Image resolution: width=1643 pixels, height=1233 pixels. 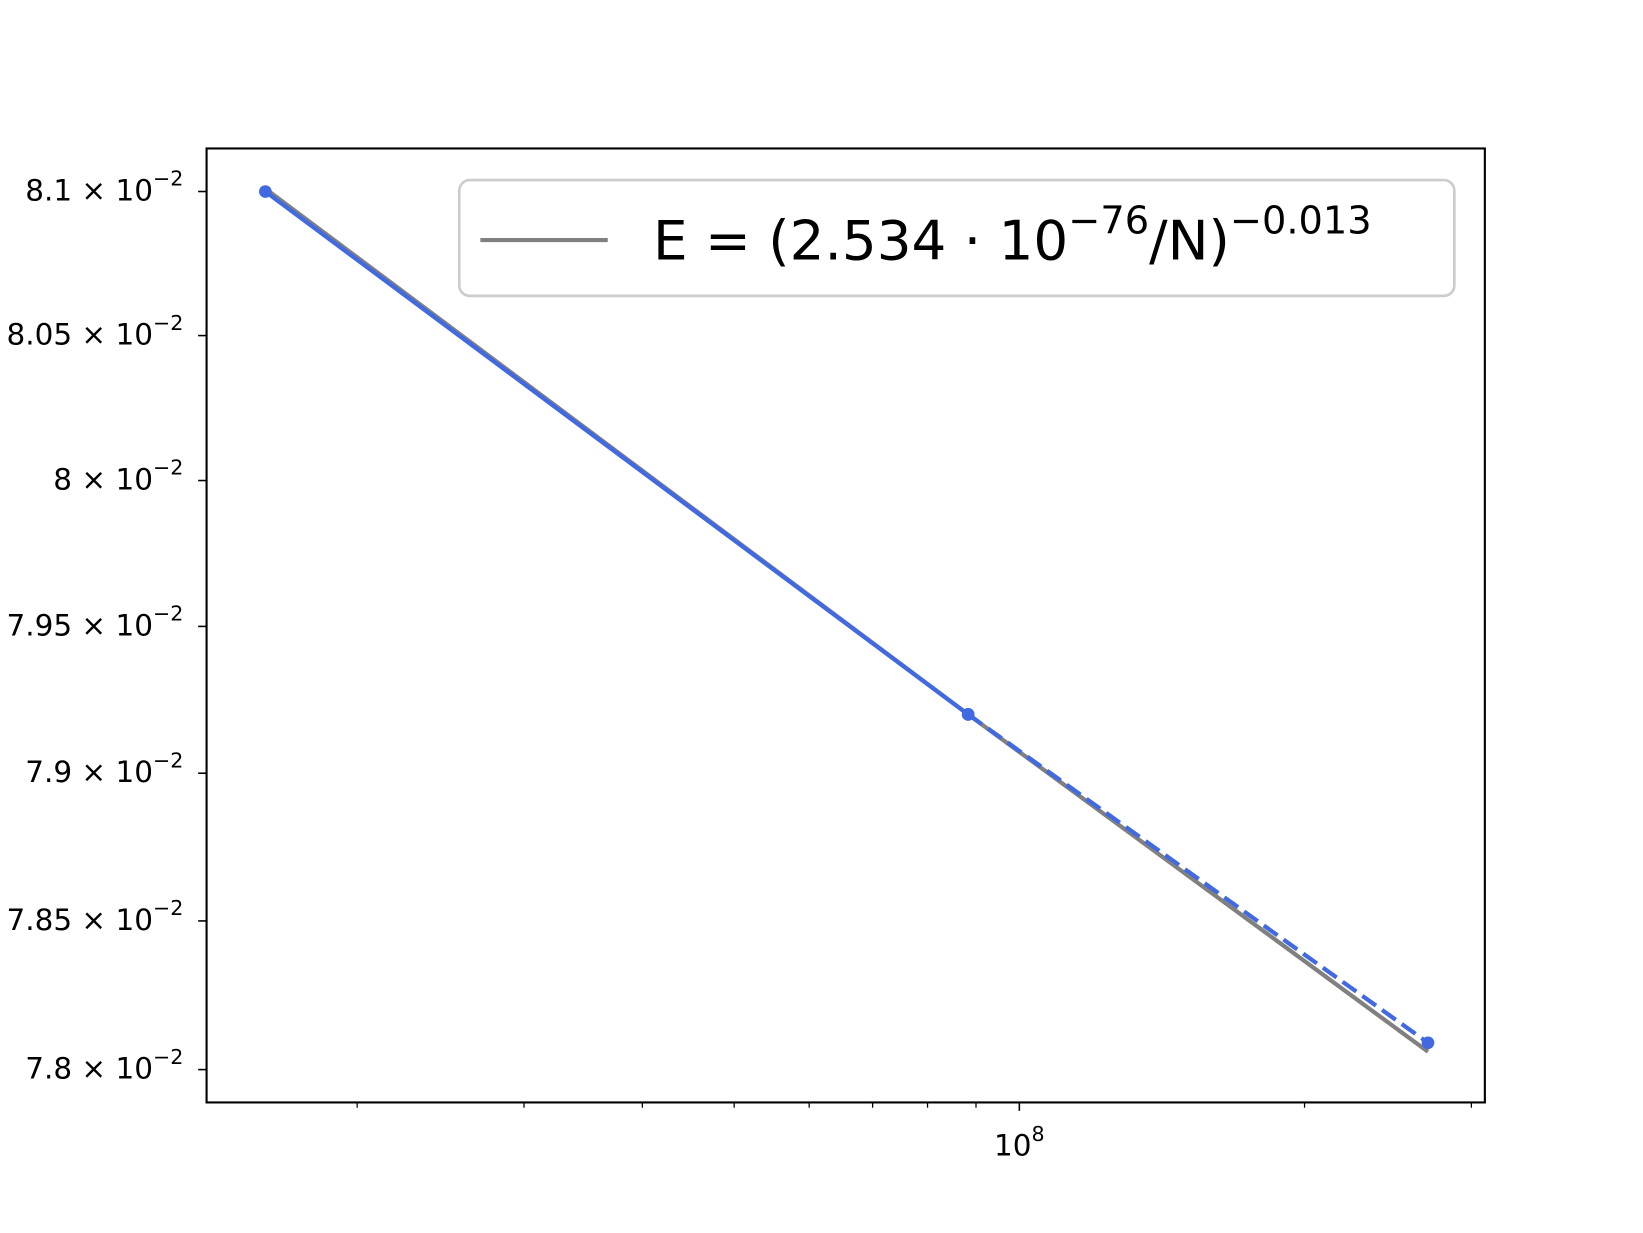 I want to click on x-tick-label: 108​, so click(x=1019, y=1142).